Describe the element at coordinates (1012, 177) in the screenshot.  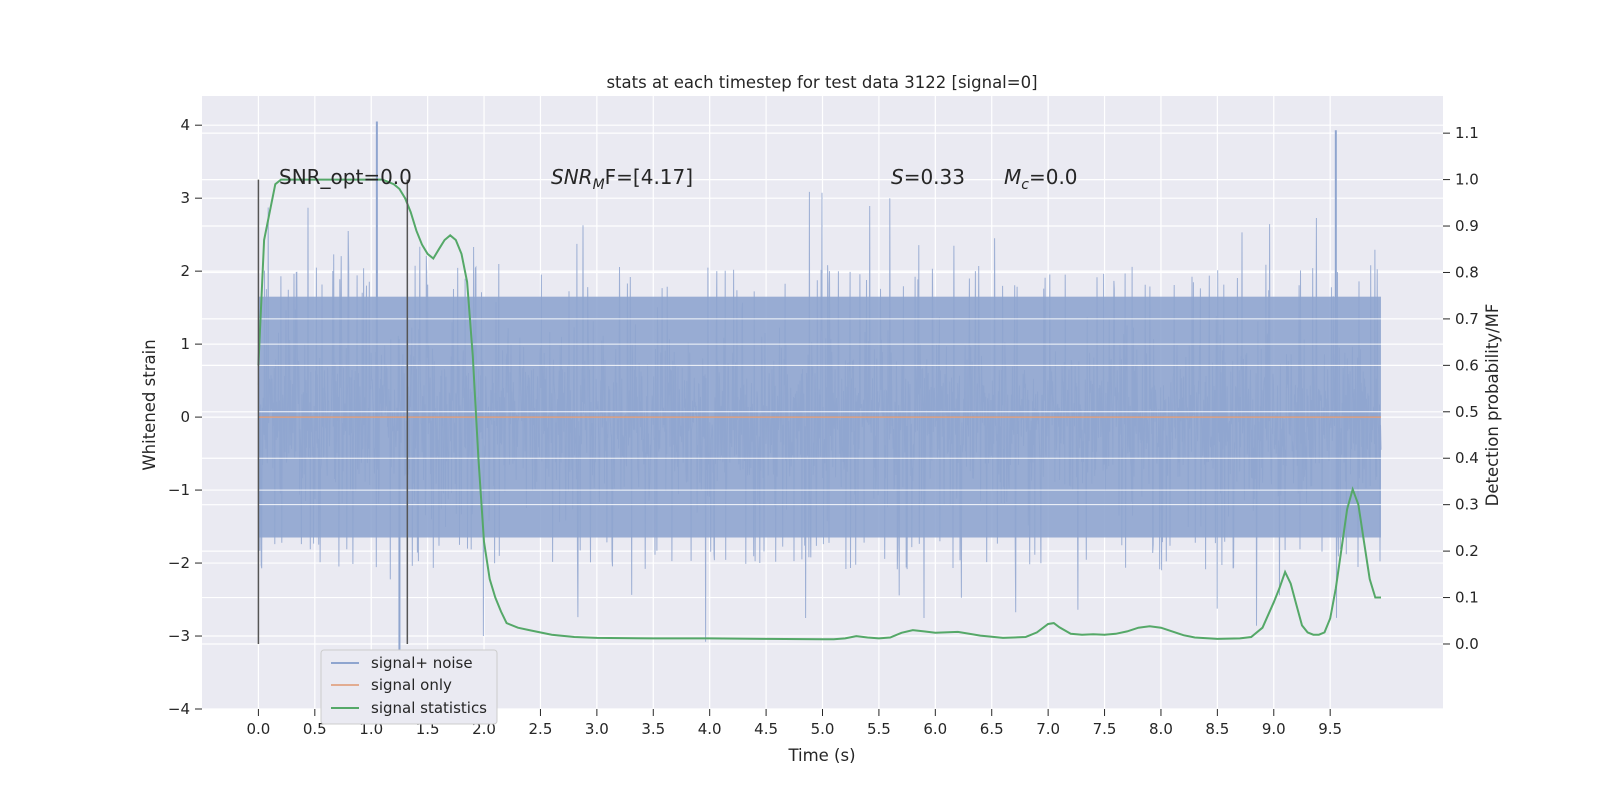
I see `annotation-mc-base: M` at that location.